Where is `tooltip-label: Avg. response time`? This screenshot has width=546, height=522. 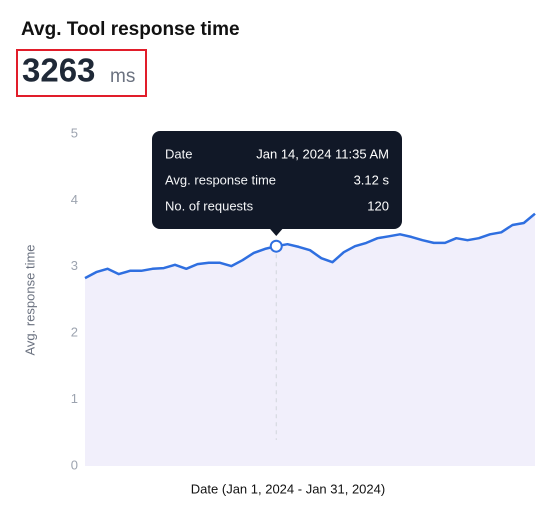 tooltip-label: Avg. response time is located at coordinates (220, 179).